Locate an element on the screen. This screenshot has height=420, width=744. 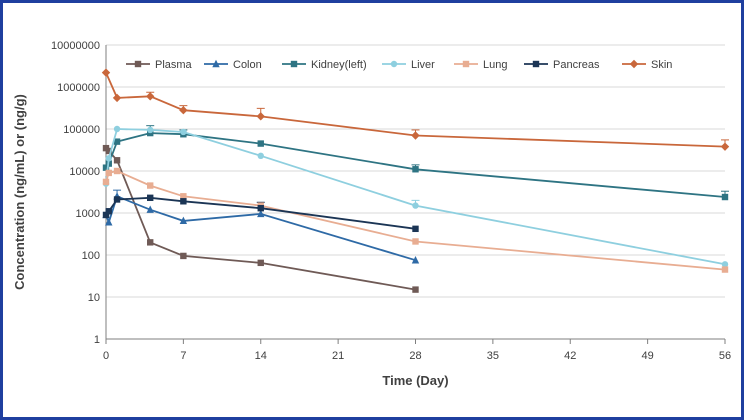
legend-label-plasma: Plasma is located at coordinates (174, 65).